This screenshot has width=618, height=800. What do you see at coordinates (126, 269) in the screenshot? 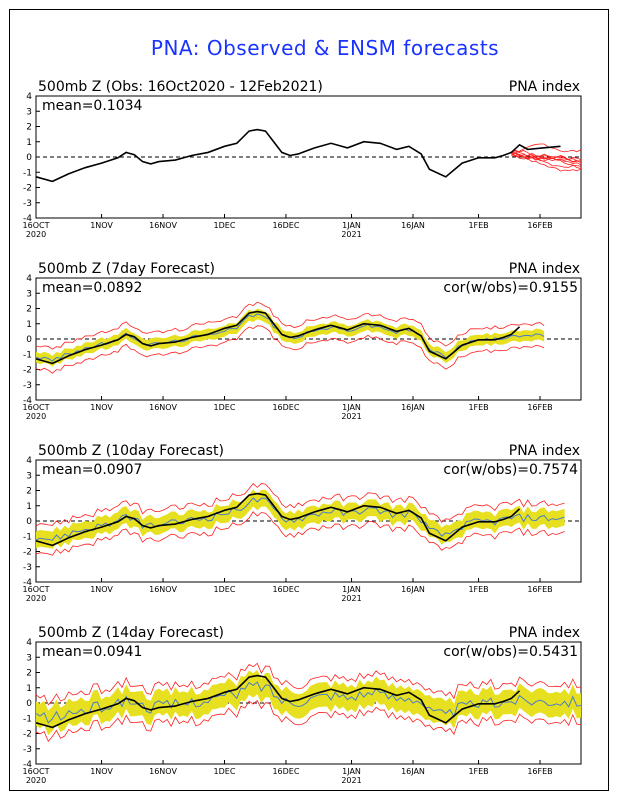
I see `panel-title: 500mb Z (7day Forecast)` at bounding box center [126, 269].